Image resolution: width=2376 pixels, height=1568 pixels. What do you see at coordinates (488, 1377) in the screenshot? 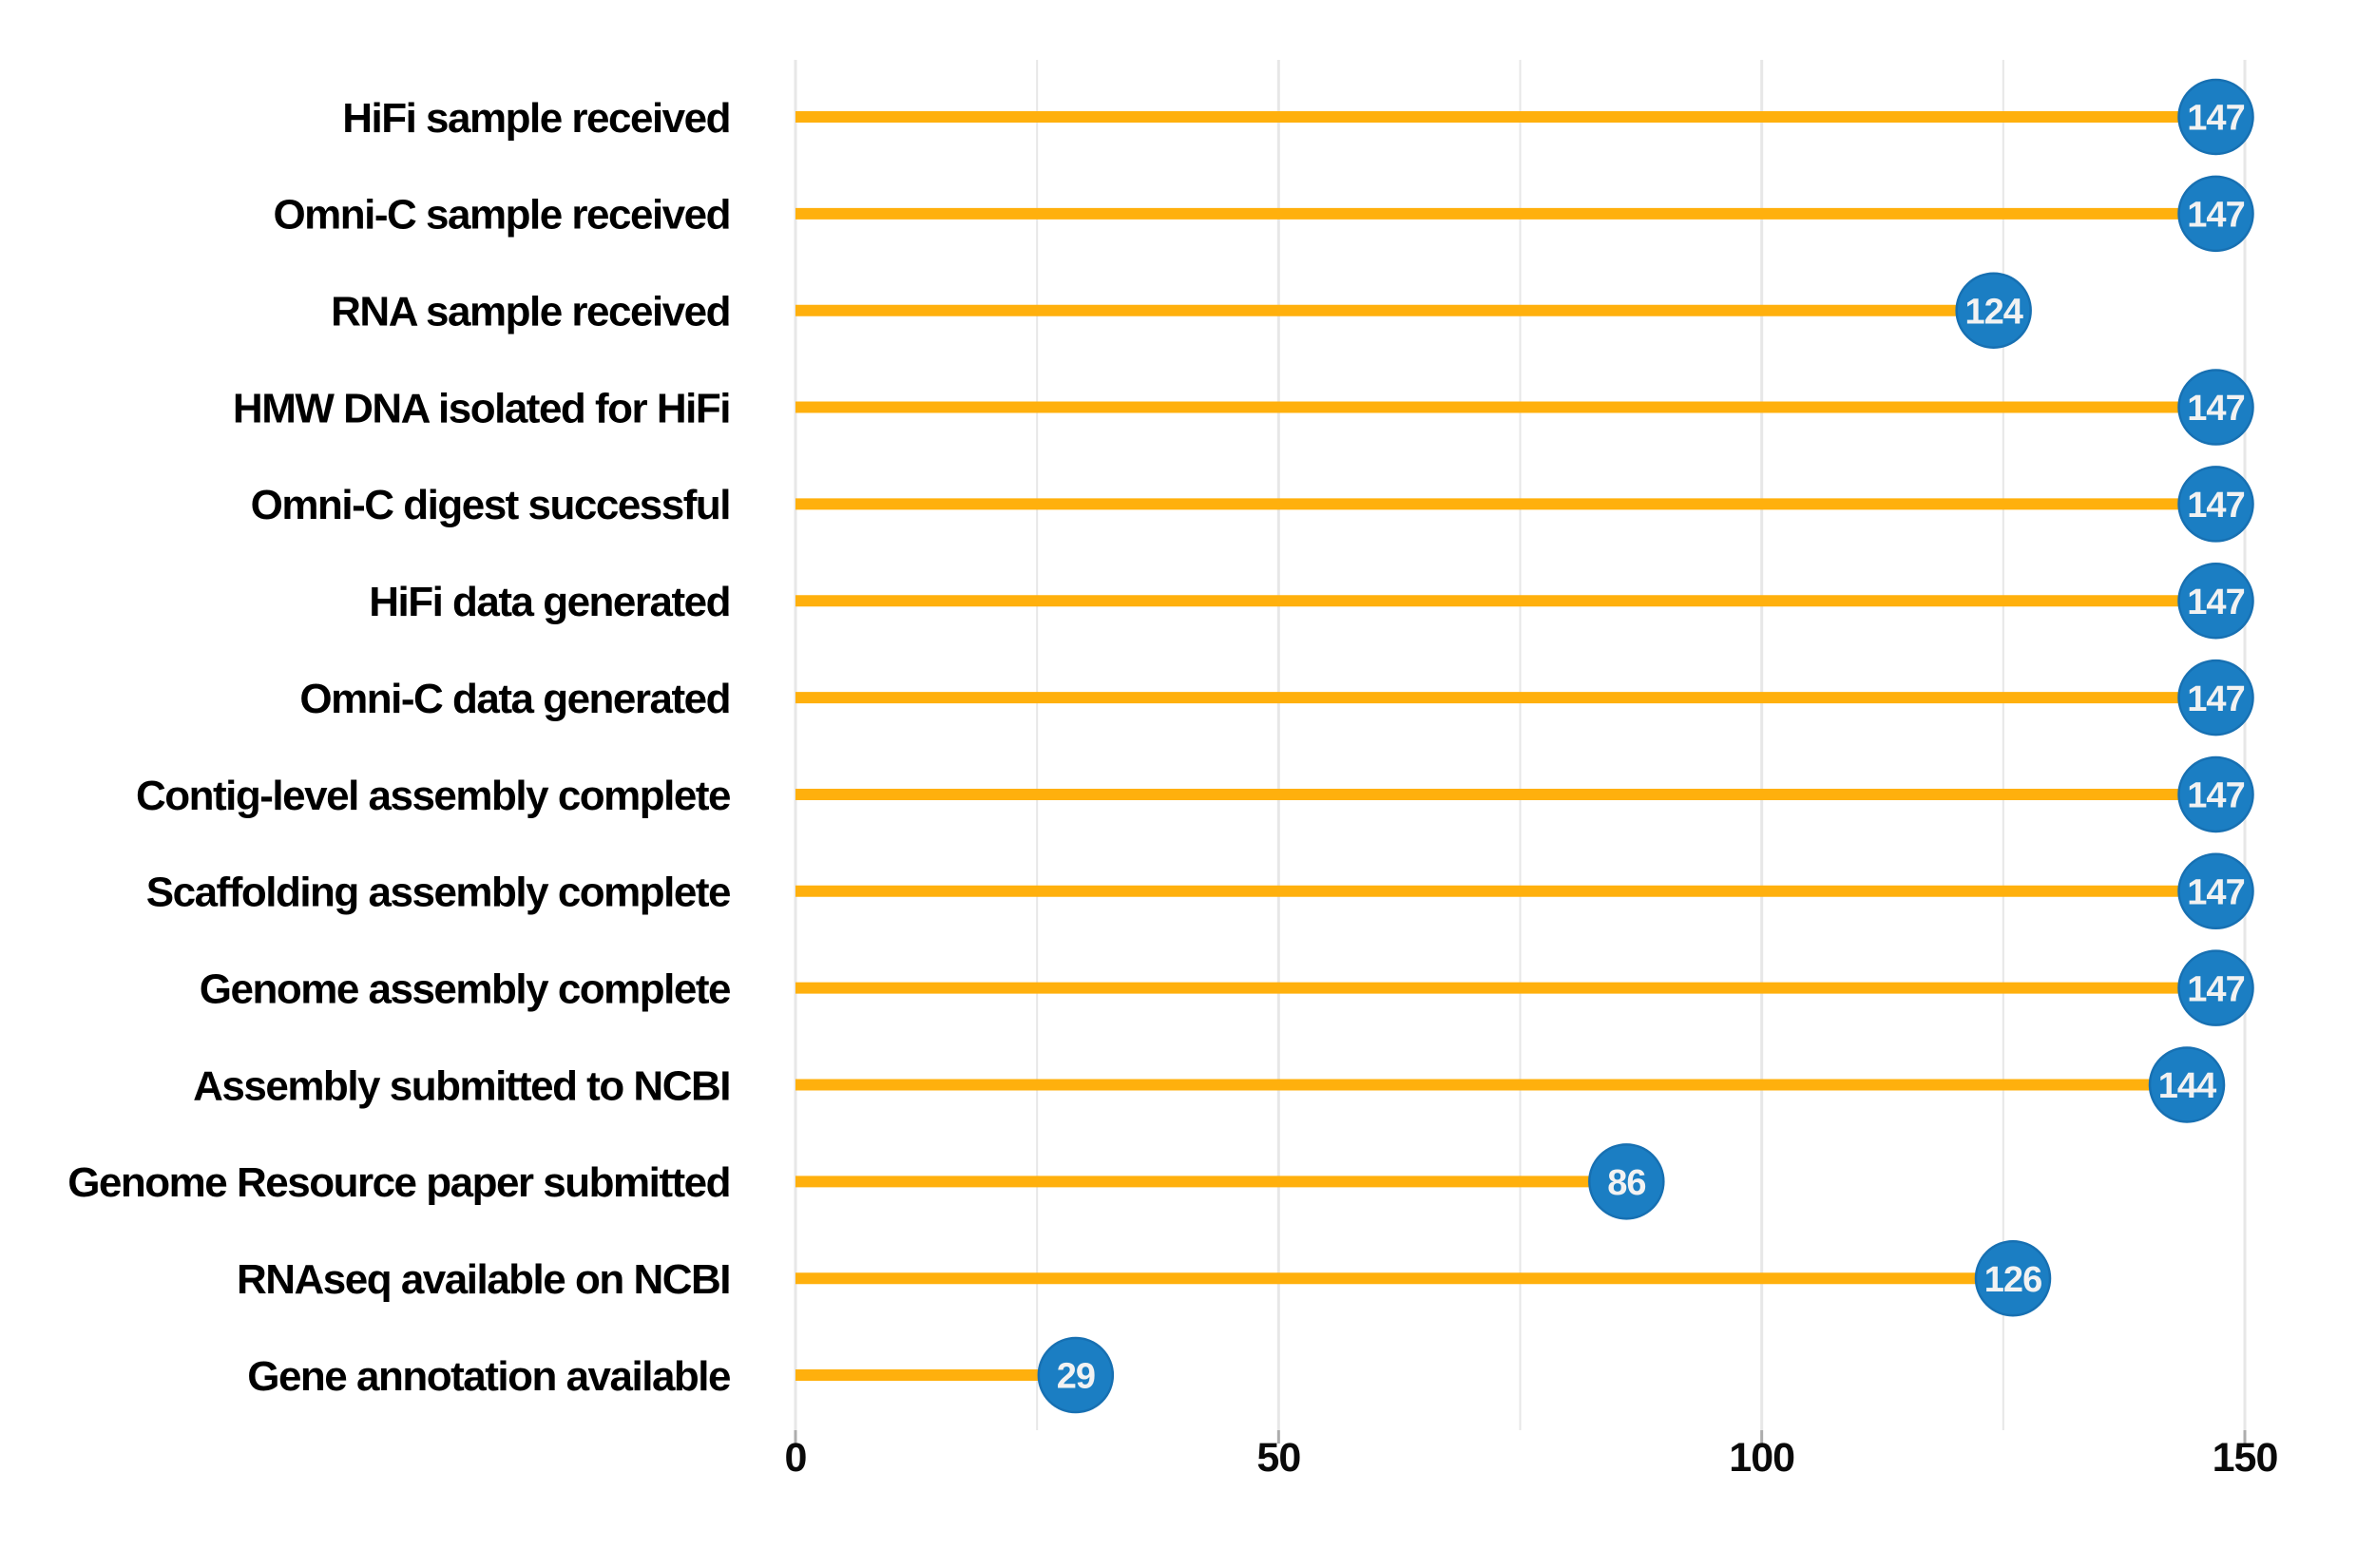
I see `category-label: Gene annotation available` at bounding box center [488, 1377].